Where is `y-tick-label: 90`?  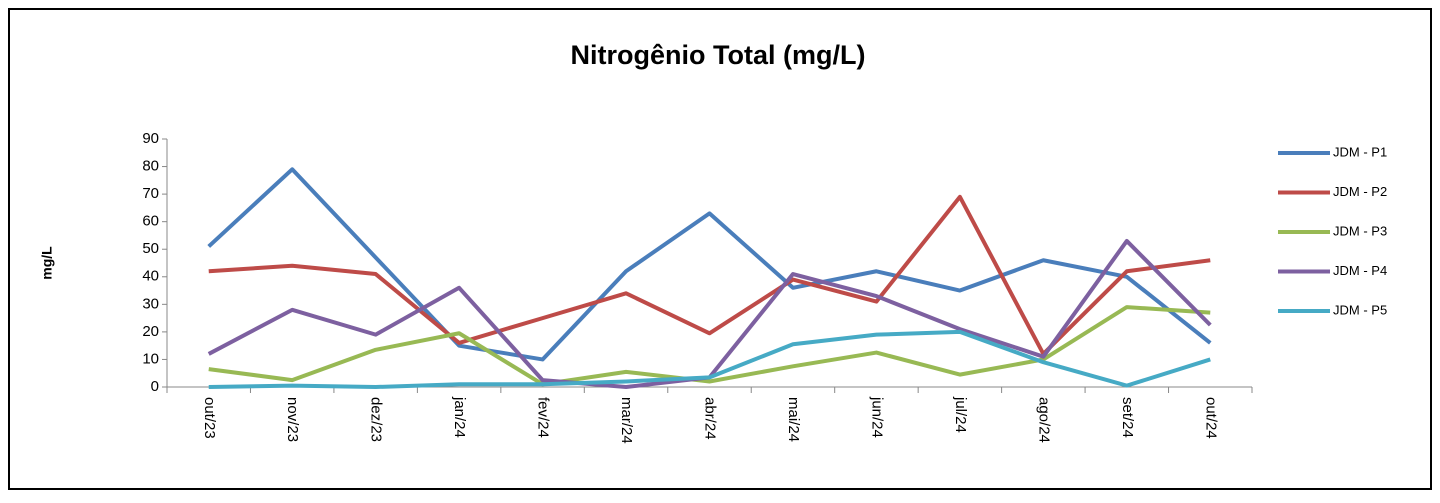
y-tick-label: 90 is located at coordinates (150, 138).